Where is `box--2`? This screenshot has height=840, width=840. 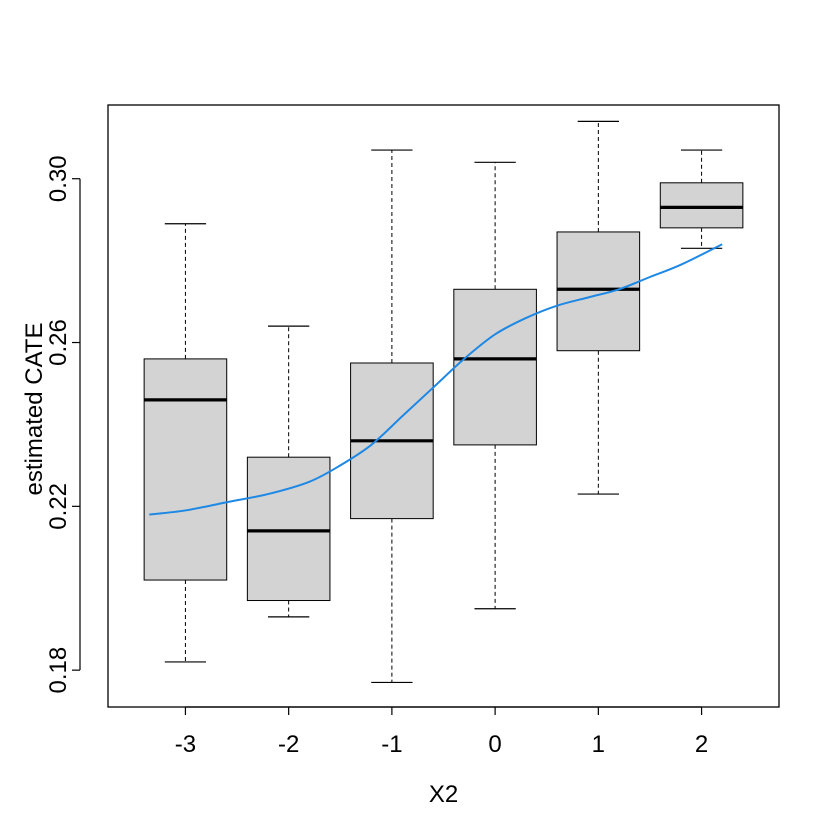 box--2 is located at coordinates (288, 471).